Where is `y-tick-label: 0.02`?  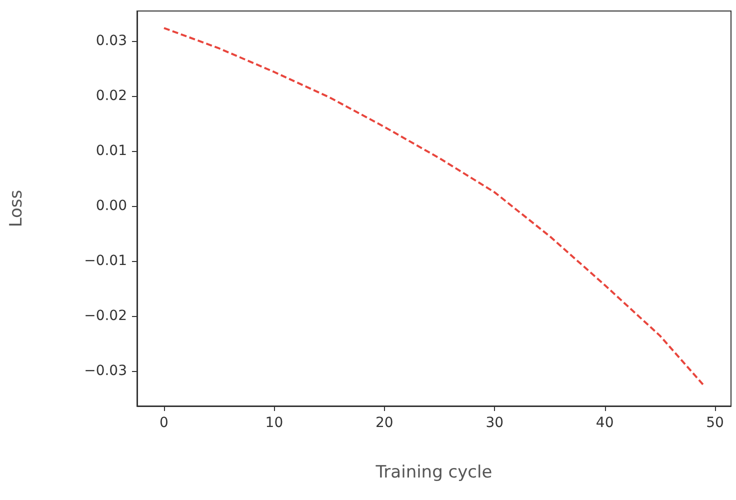
y-tick-label: 0.02 is located at coordinates (111, 96).